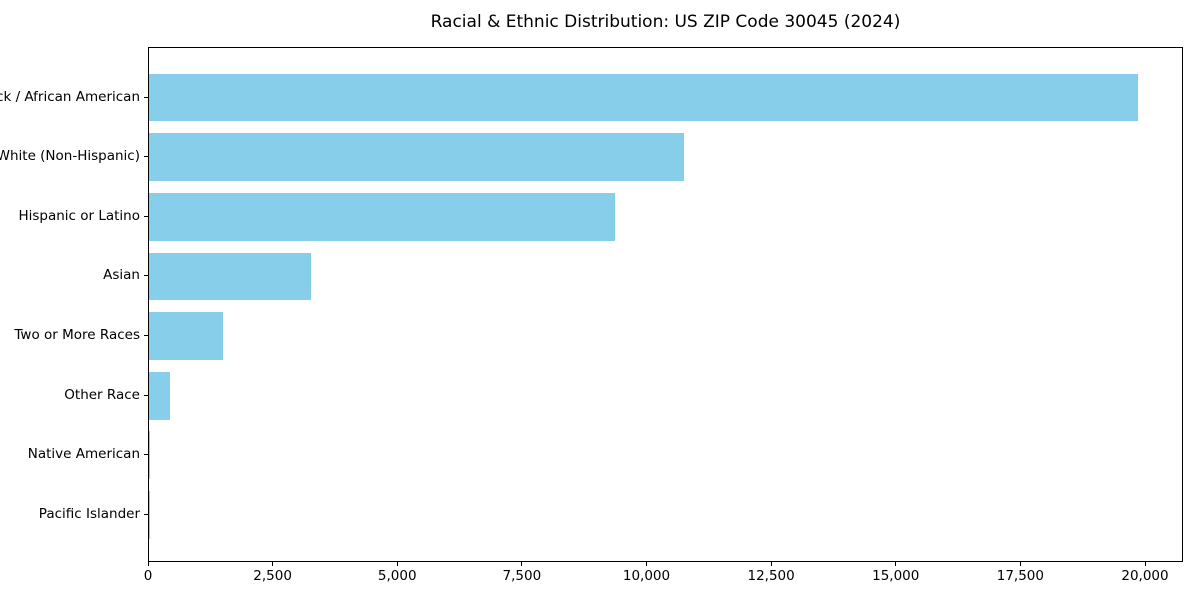 The height and width of the screenshot is (600, 1200). Describe the element at coordinates (272, 576) in the screenshot. I see `x-tick-label-2500: 2,500` at that location.